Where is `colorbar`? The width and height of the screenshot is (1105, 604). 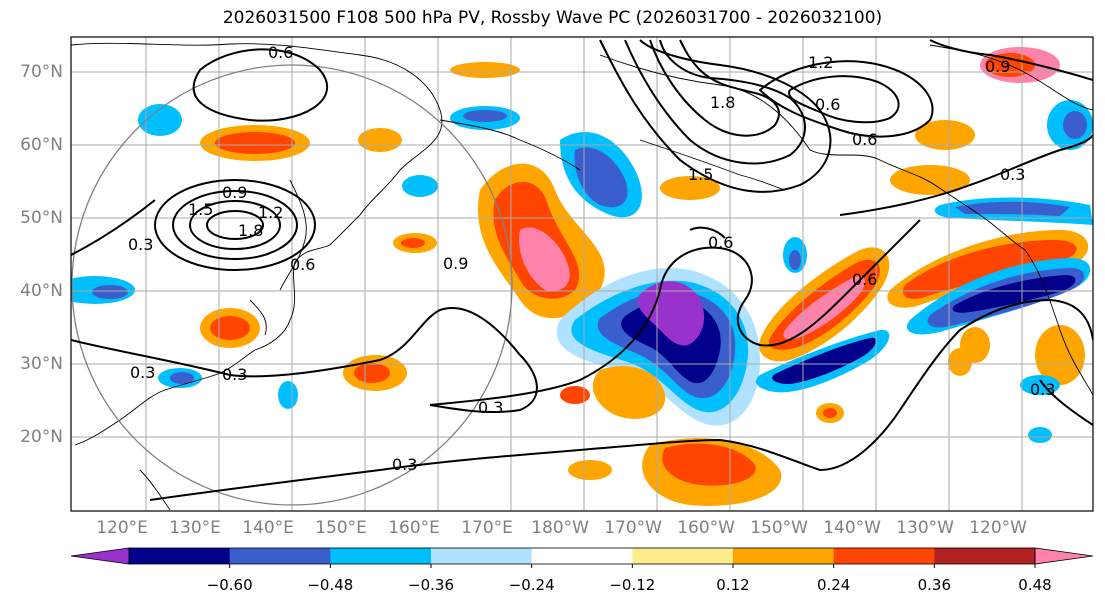
colorbar is located at coordinates (582, 557).